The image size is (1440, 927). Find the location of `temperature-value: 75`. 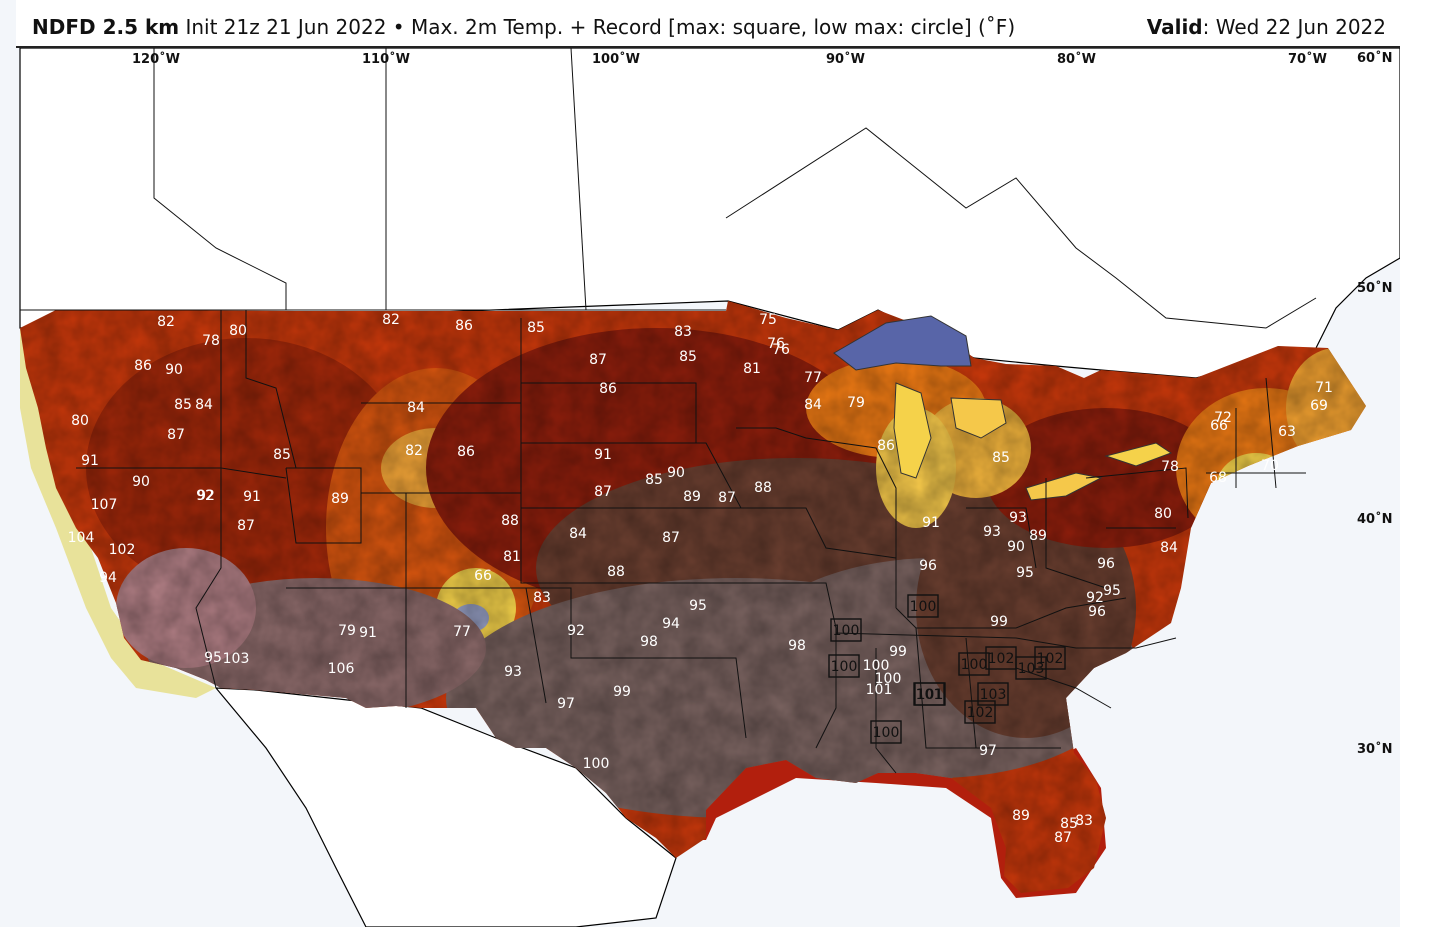

temperature-value: 75 is located at coordinates (768, 320).